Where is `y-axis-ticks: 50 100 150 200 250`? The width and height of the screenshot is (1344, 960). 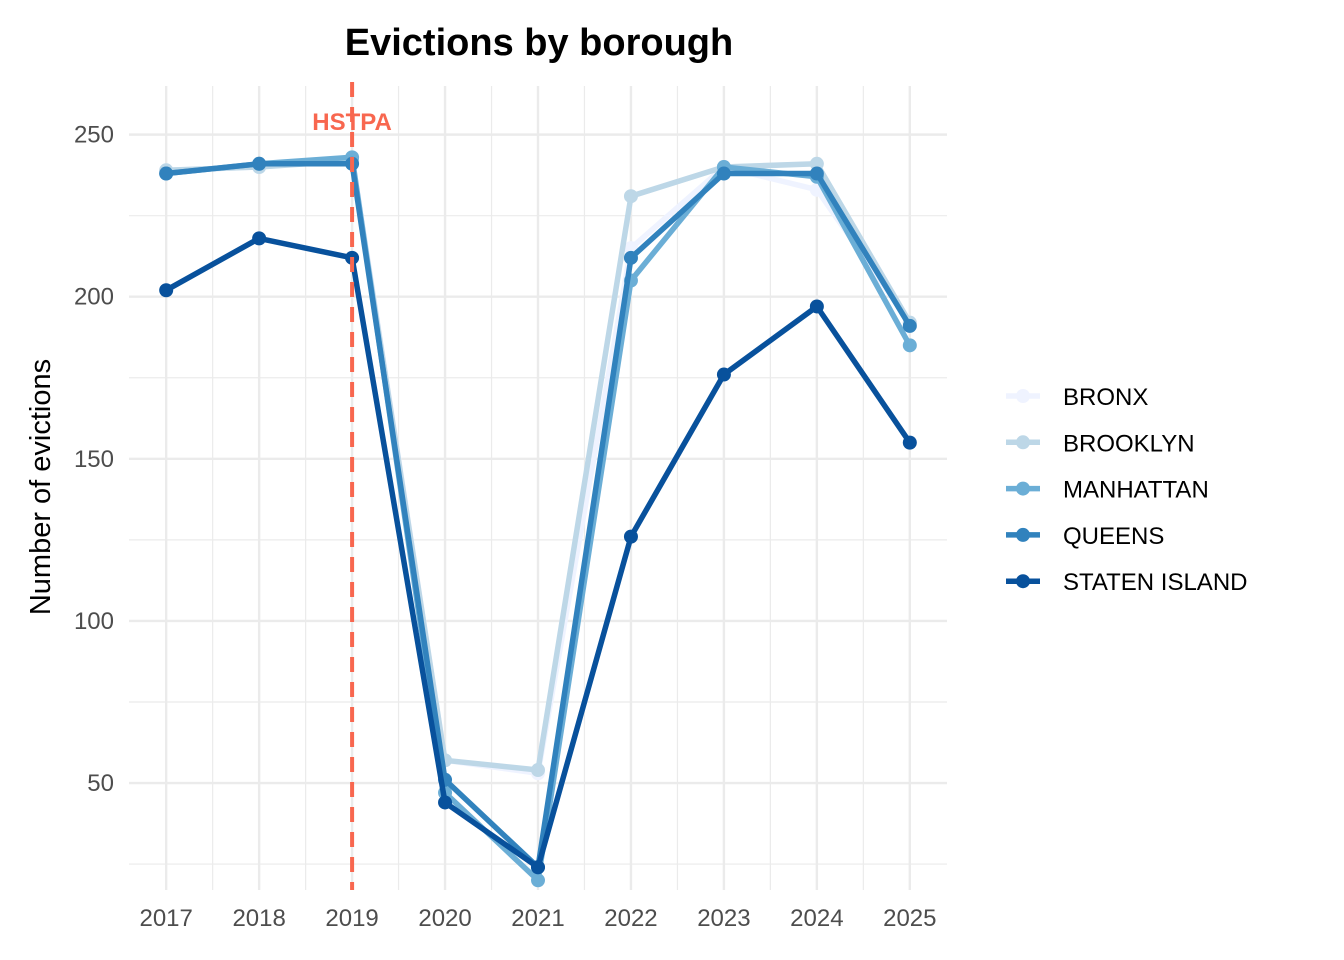 y-axis-ticks: 50 100 150 200 250 is located at coordinates (94, 459).